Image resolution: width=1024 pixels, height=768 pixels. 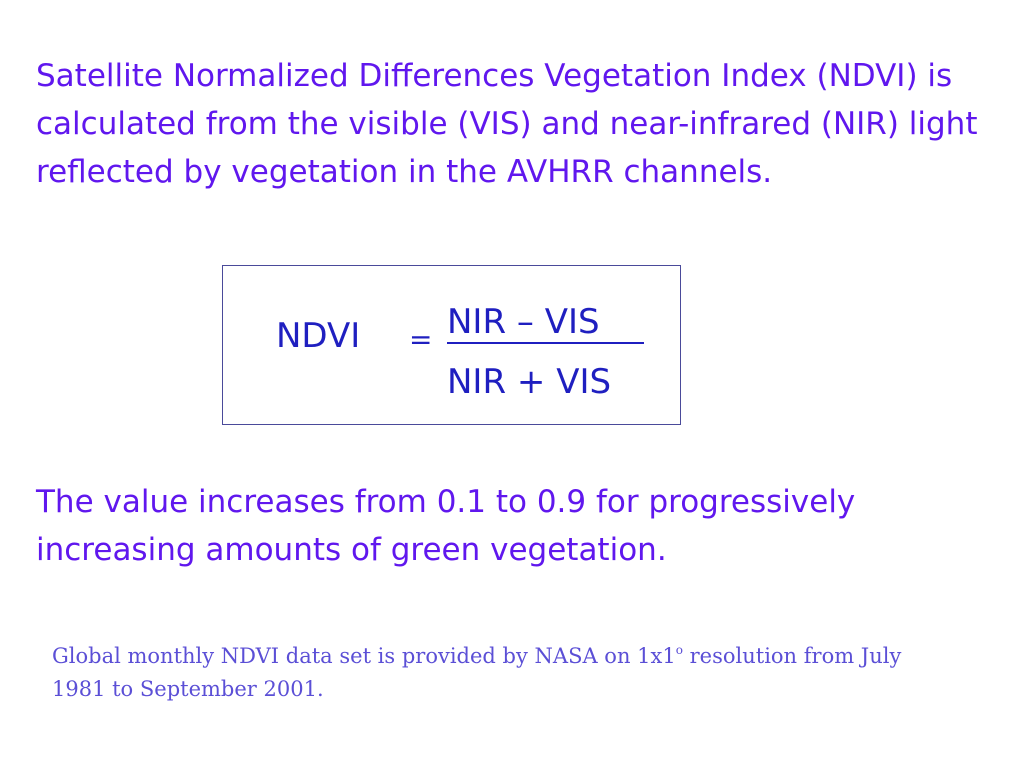 What do you see at coordinates (523, 322) in the screenshot?
I see `formula-numerator: NIR – VIS` at bounding box center [523, 322].